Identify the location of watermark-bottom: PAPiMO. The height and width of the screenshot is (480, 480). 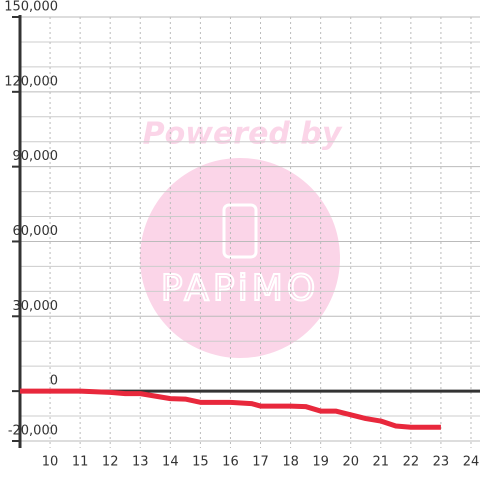
(240, 288).